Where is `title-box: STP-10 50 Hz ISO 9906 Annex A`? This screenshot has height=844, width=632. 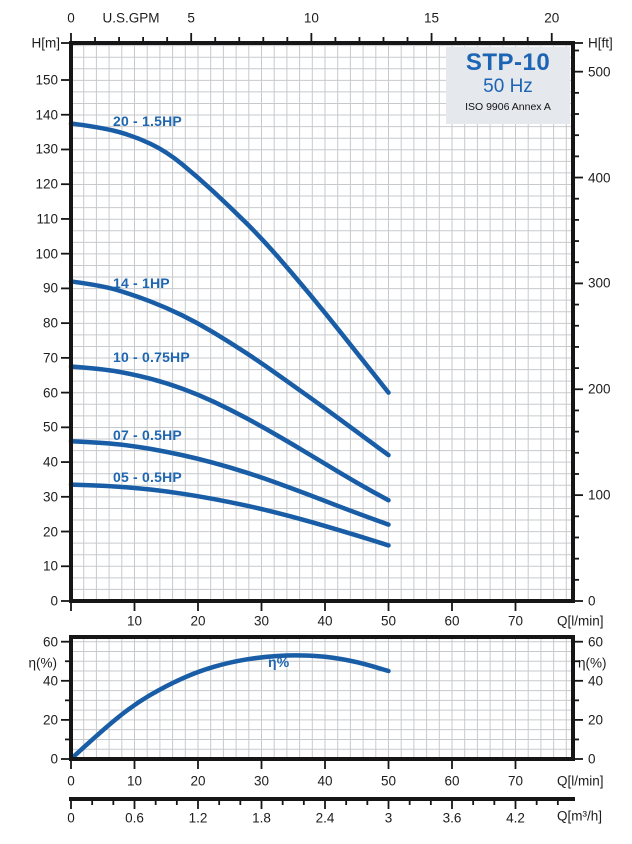 title-box: STP-10 50 Hz ISO 9906 Annex A is located at coordinates (508, 85).